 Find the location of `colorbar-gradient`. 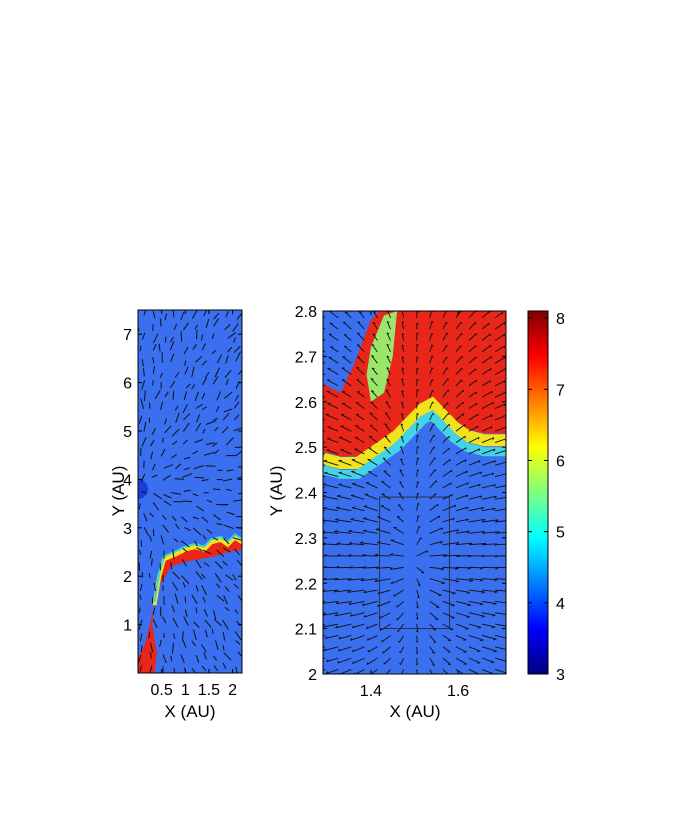

colorbar-gradient is located at coordinates (538, 492).